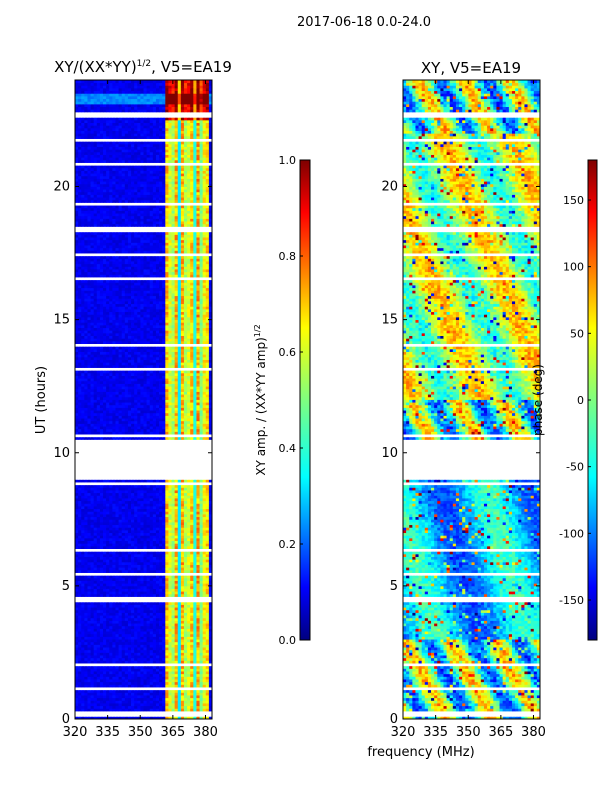  What do you see at coordinates (573, 200) in the screenshot?
I see `colorbar-tick-label: 150` at bounding box center [573, 200].